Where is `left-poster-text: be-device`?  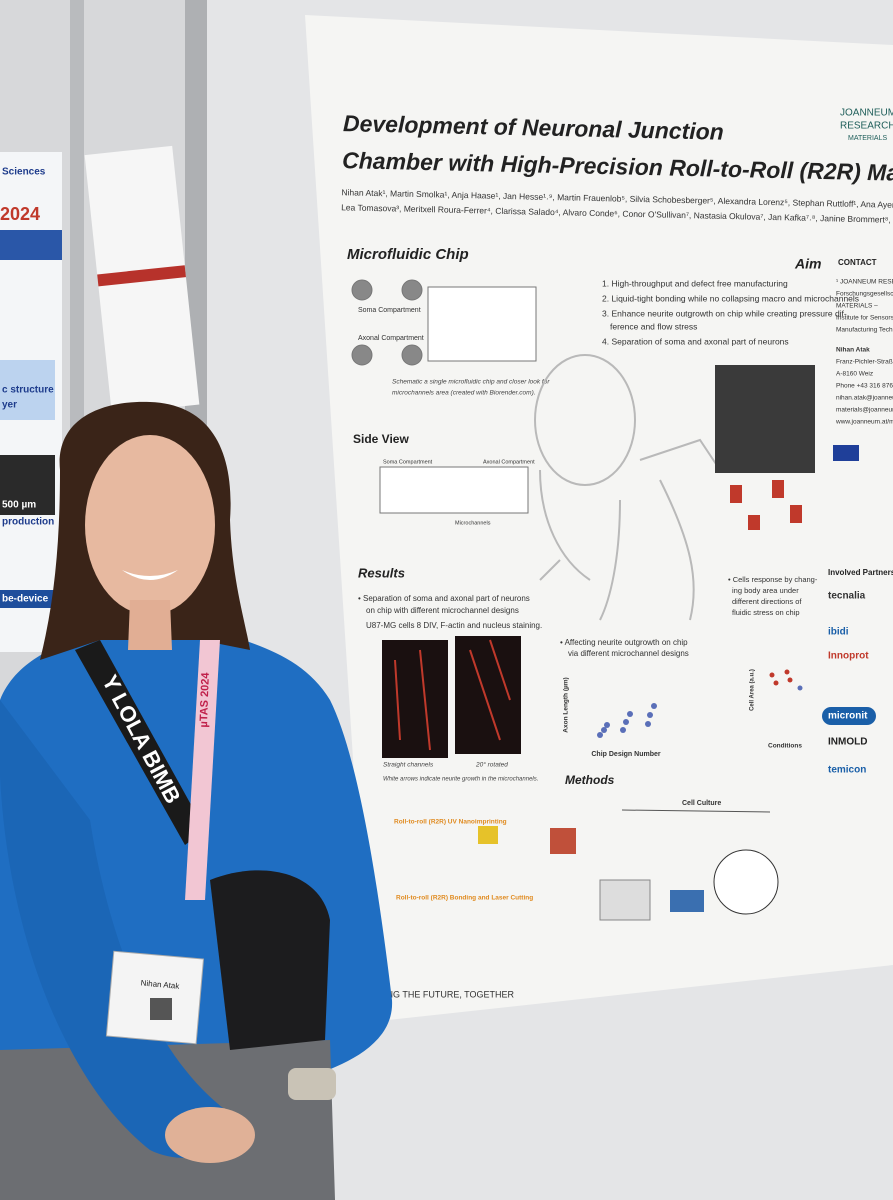 left-poster-text: be-device is located at coordinates (25, 599).